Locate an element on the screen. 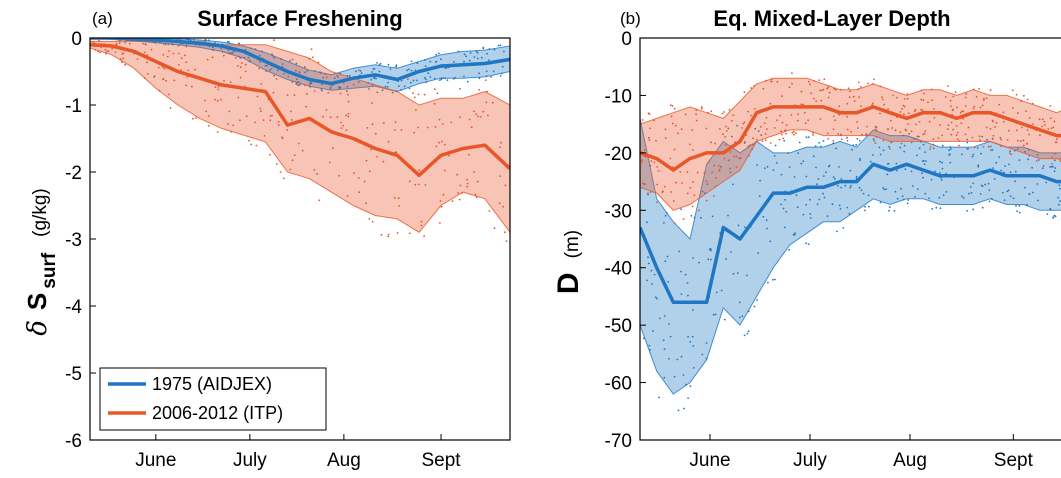 This screenshot has width=1061, height=478. panel-b-ylabel-var: D is located at coordinates (568, 283).